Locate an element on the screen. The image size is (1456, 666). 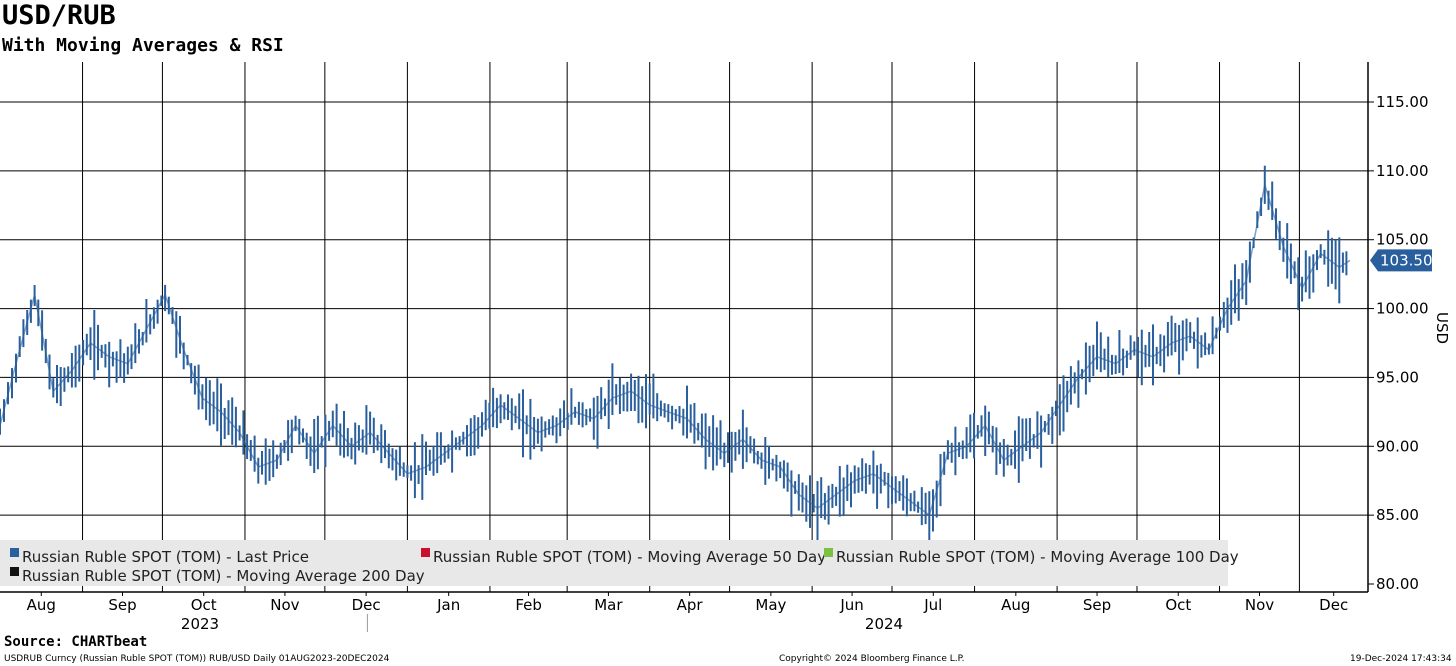
y-tick-label: 95.00 is located at coordinates (1397, 377).